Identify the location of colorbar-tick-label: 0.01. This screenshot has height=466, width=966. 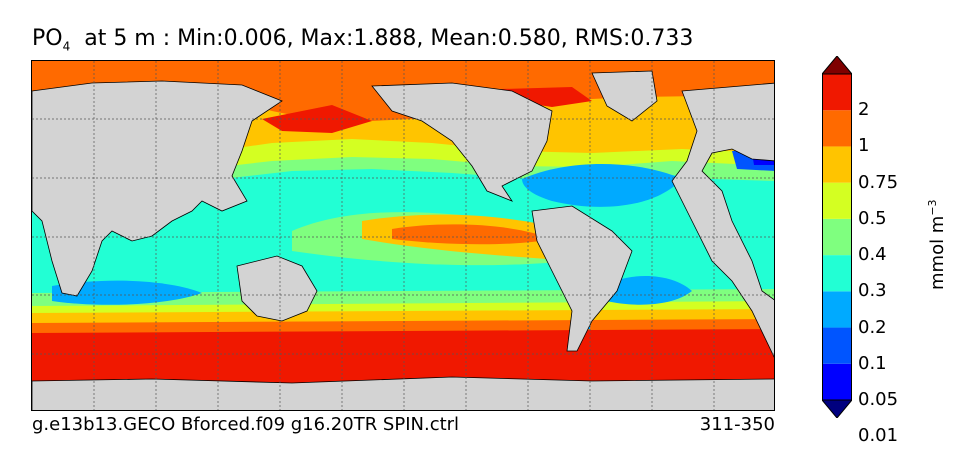
(878, 436).